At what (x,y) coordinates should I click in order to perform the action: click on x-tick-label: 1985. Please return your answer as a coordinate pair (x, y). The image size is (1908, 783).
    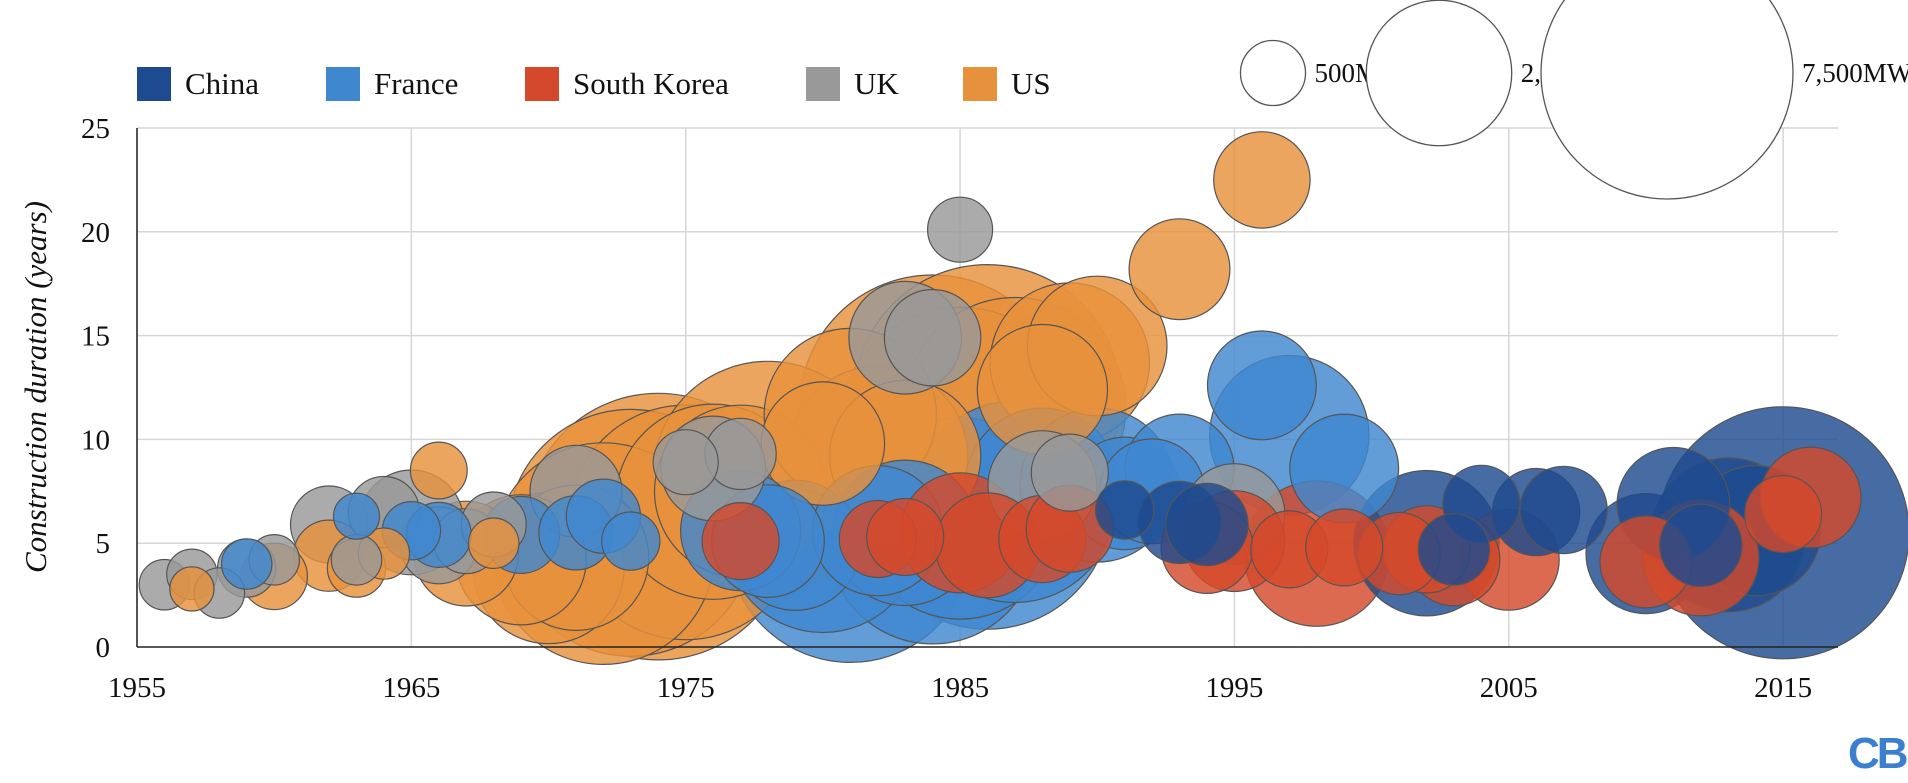
    Looking at the image, I should click on (960, 688).